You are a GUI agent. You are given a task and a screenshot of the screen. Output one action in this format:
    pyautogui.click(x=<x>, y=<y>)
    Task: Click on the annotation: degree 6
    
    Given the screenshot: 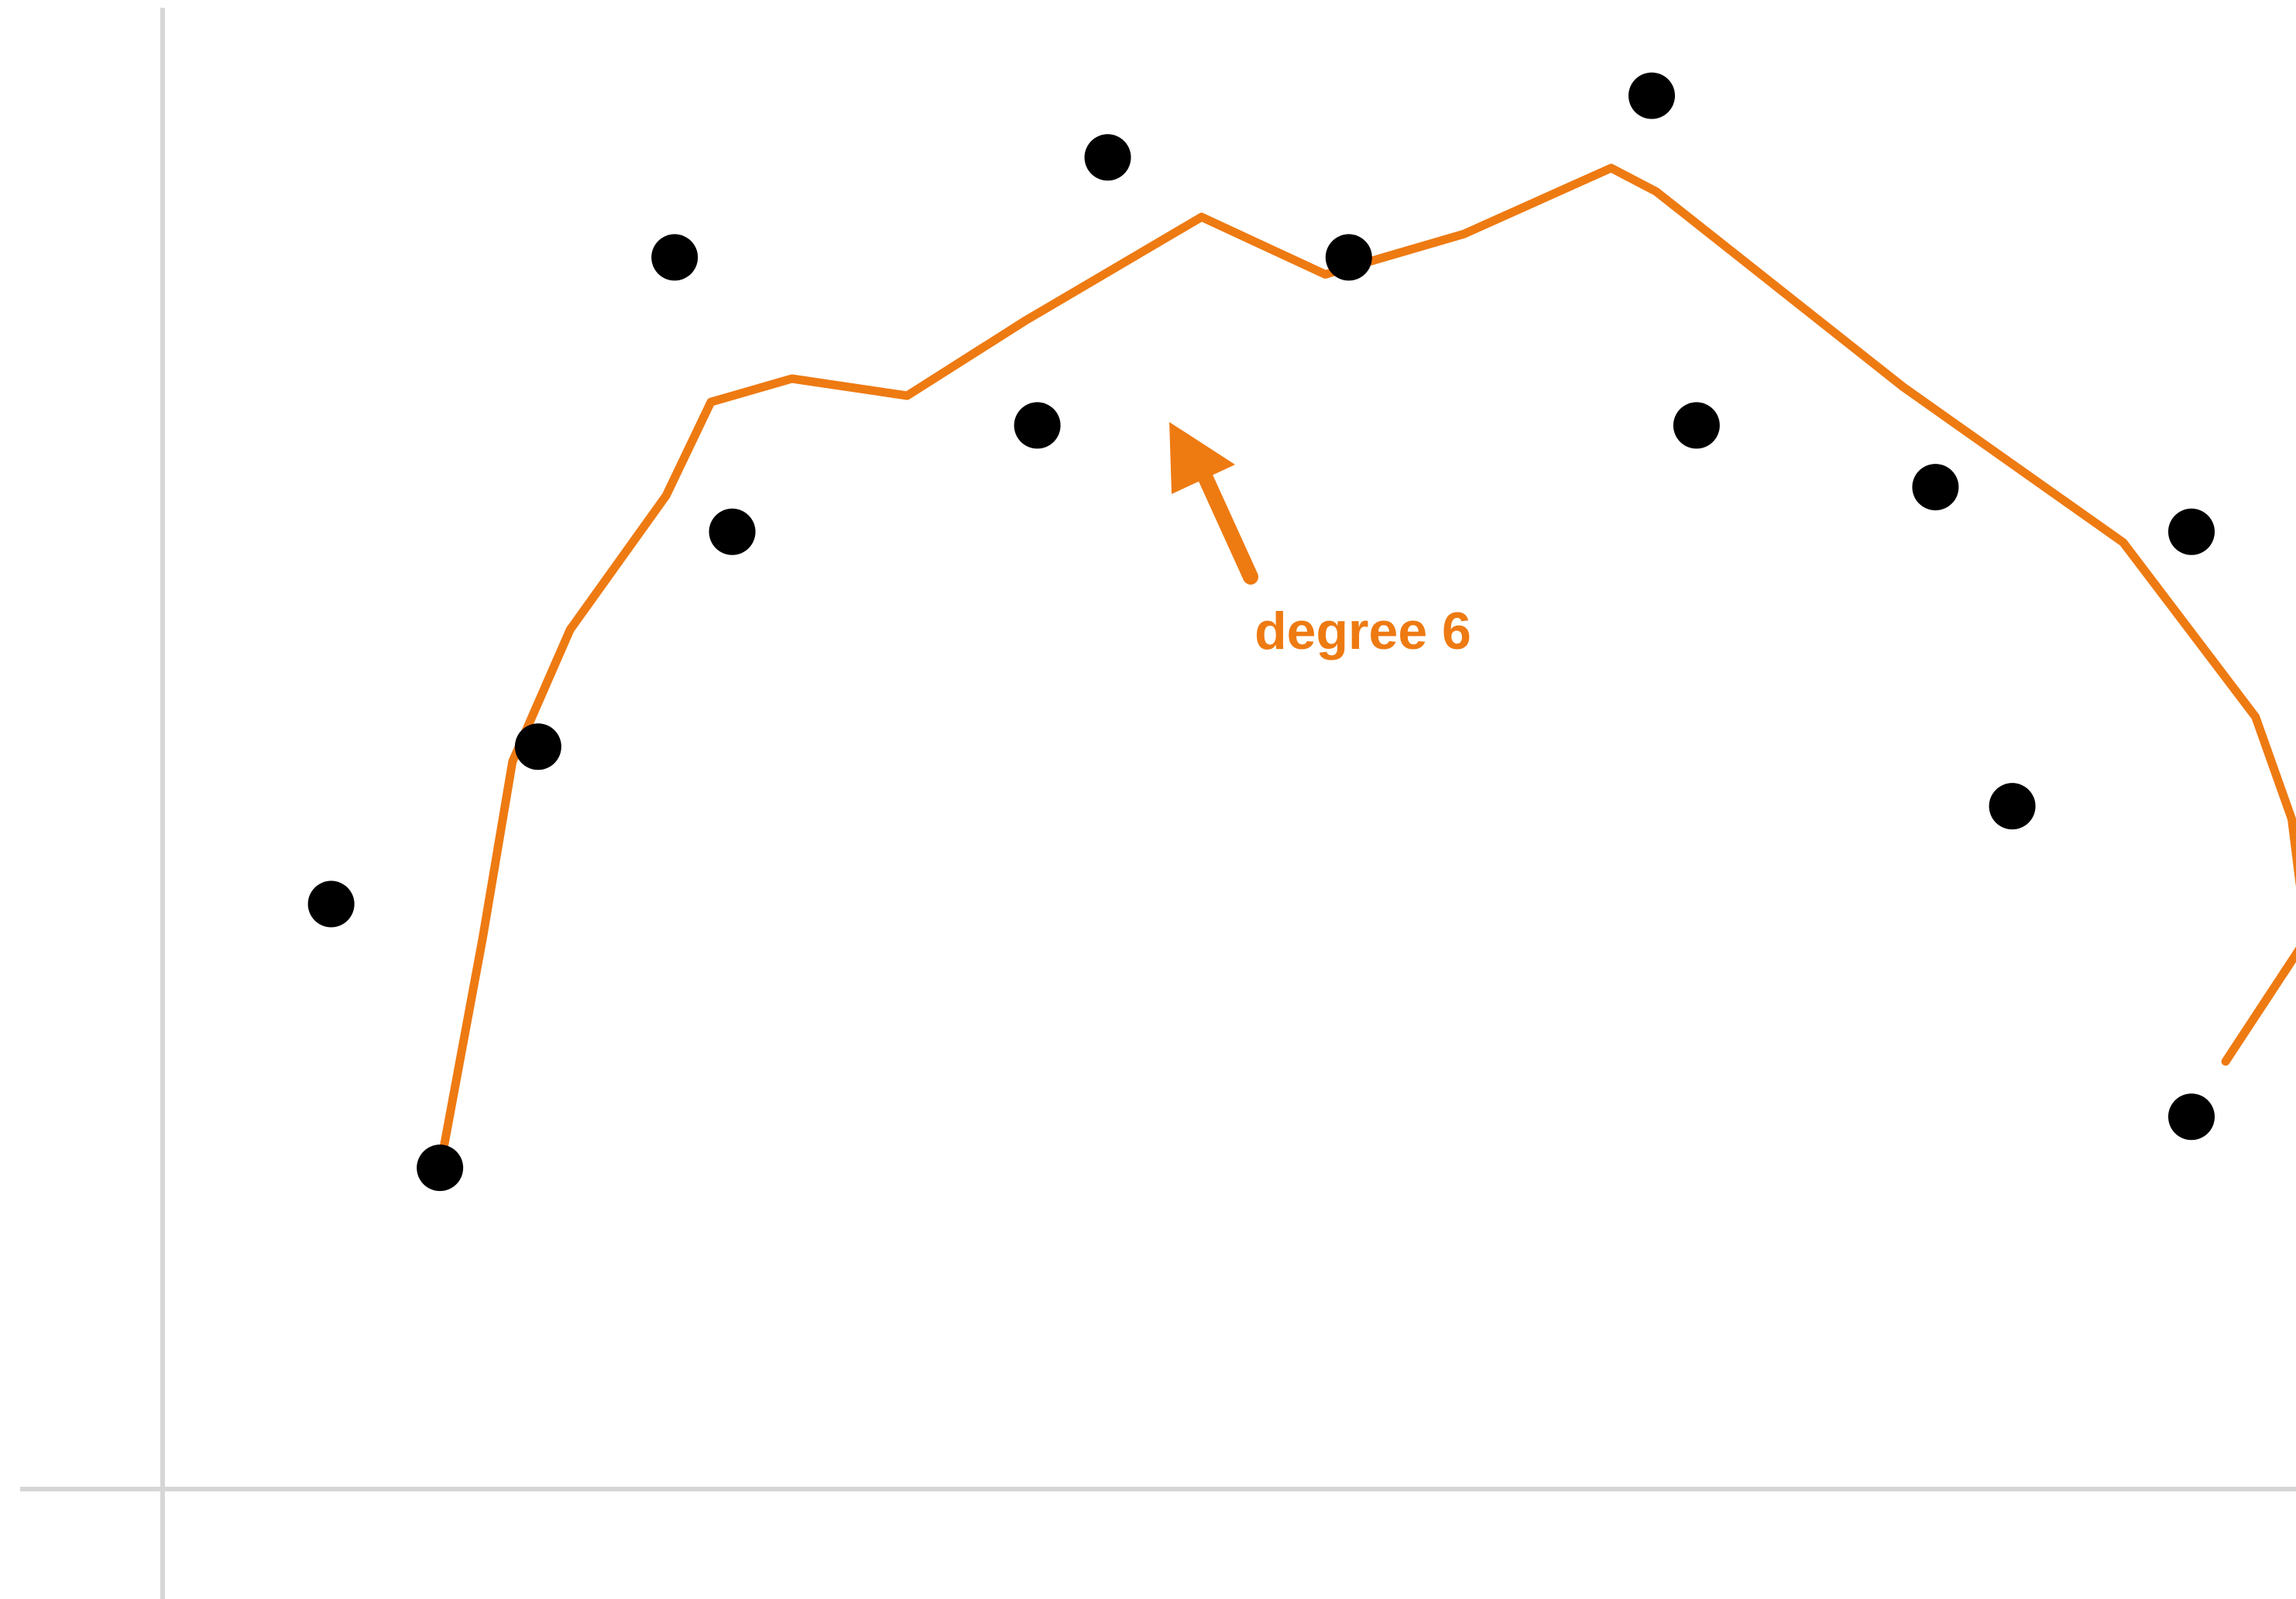 What is the action you would take?
    pyautogui.click(x=1362, y=631)
    